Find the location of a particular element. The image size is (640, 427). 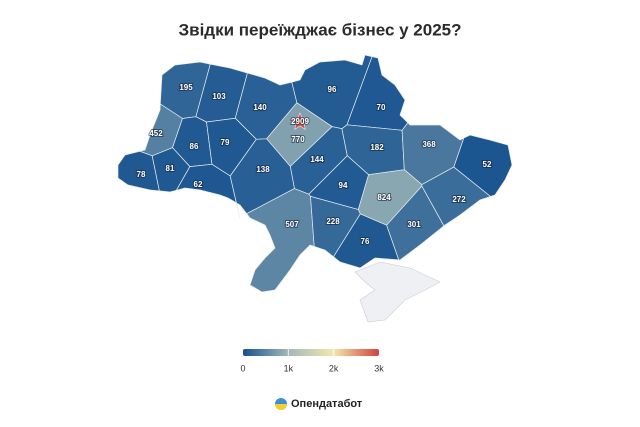

value-label: 76 is located at coordinates (365, 241).